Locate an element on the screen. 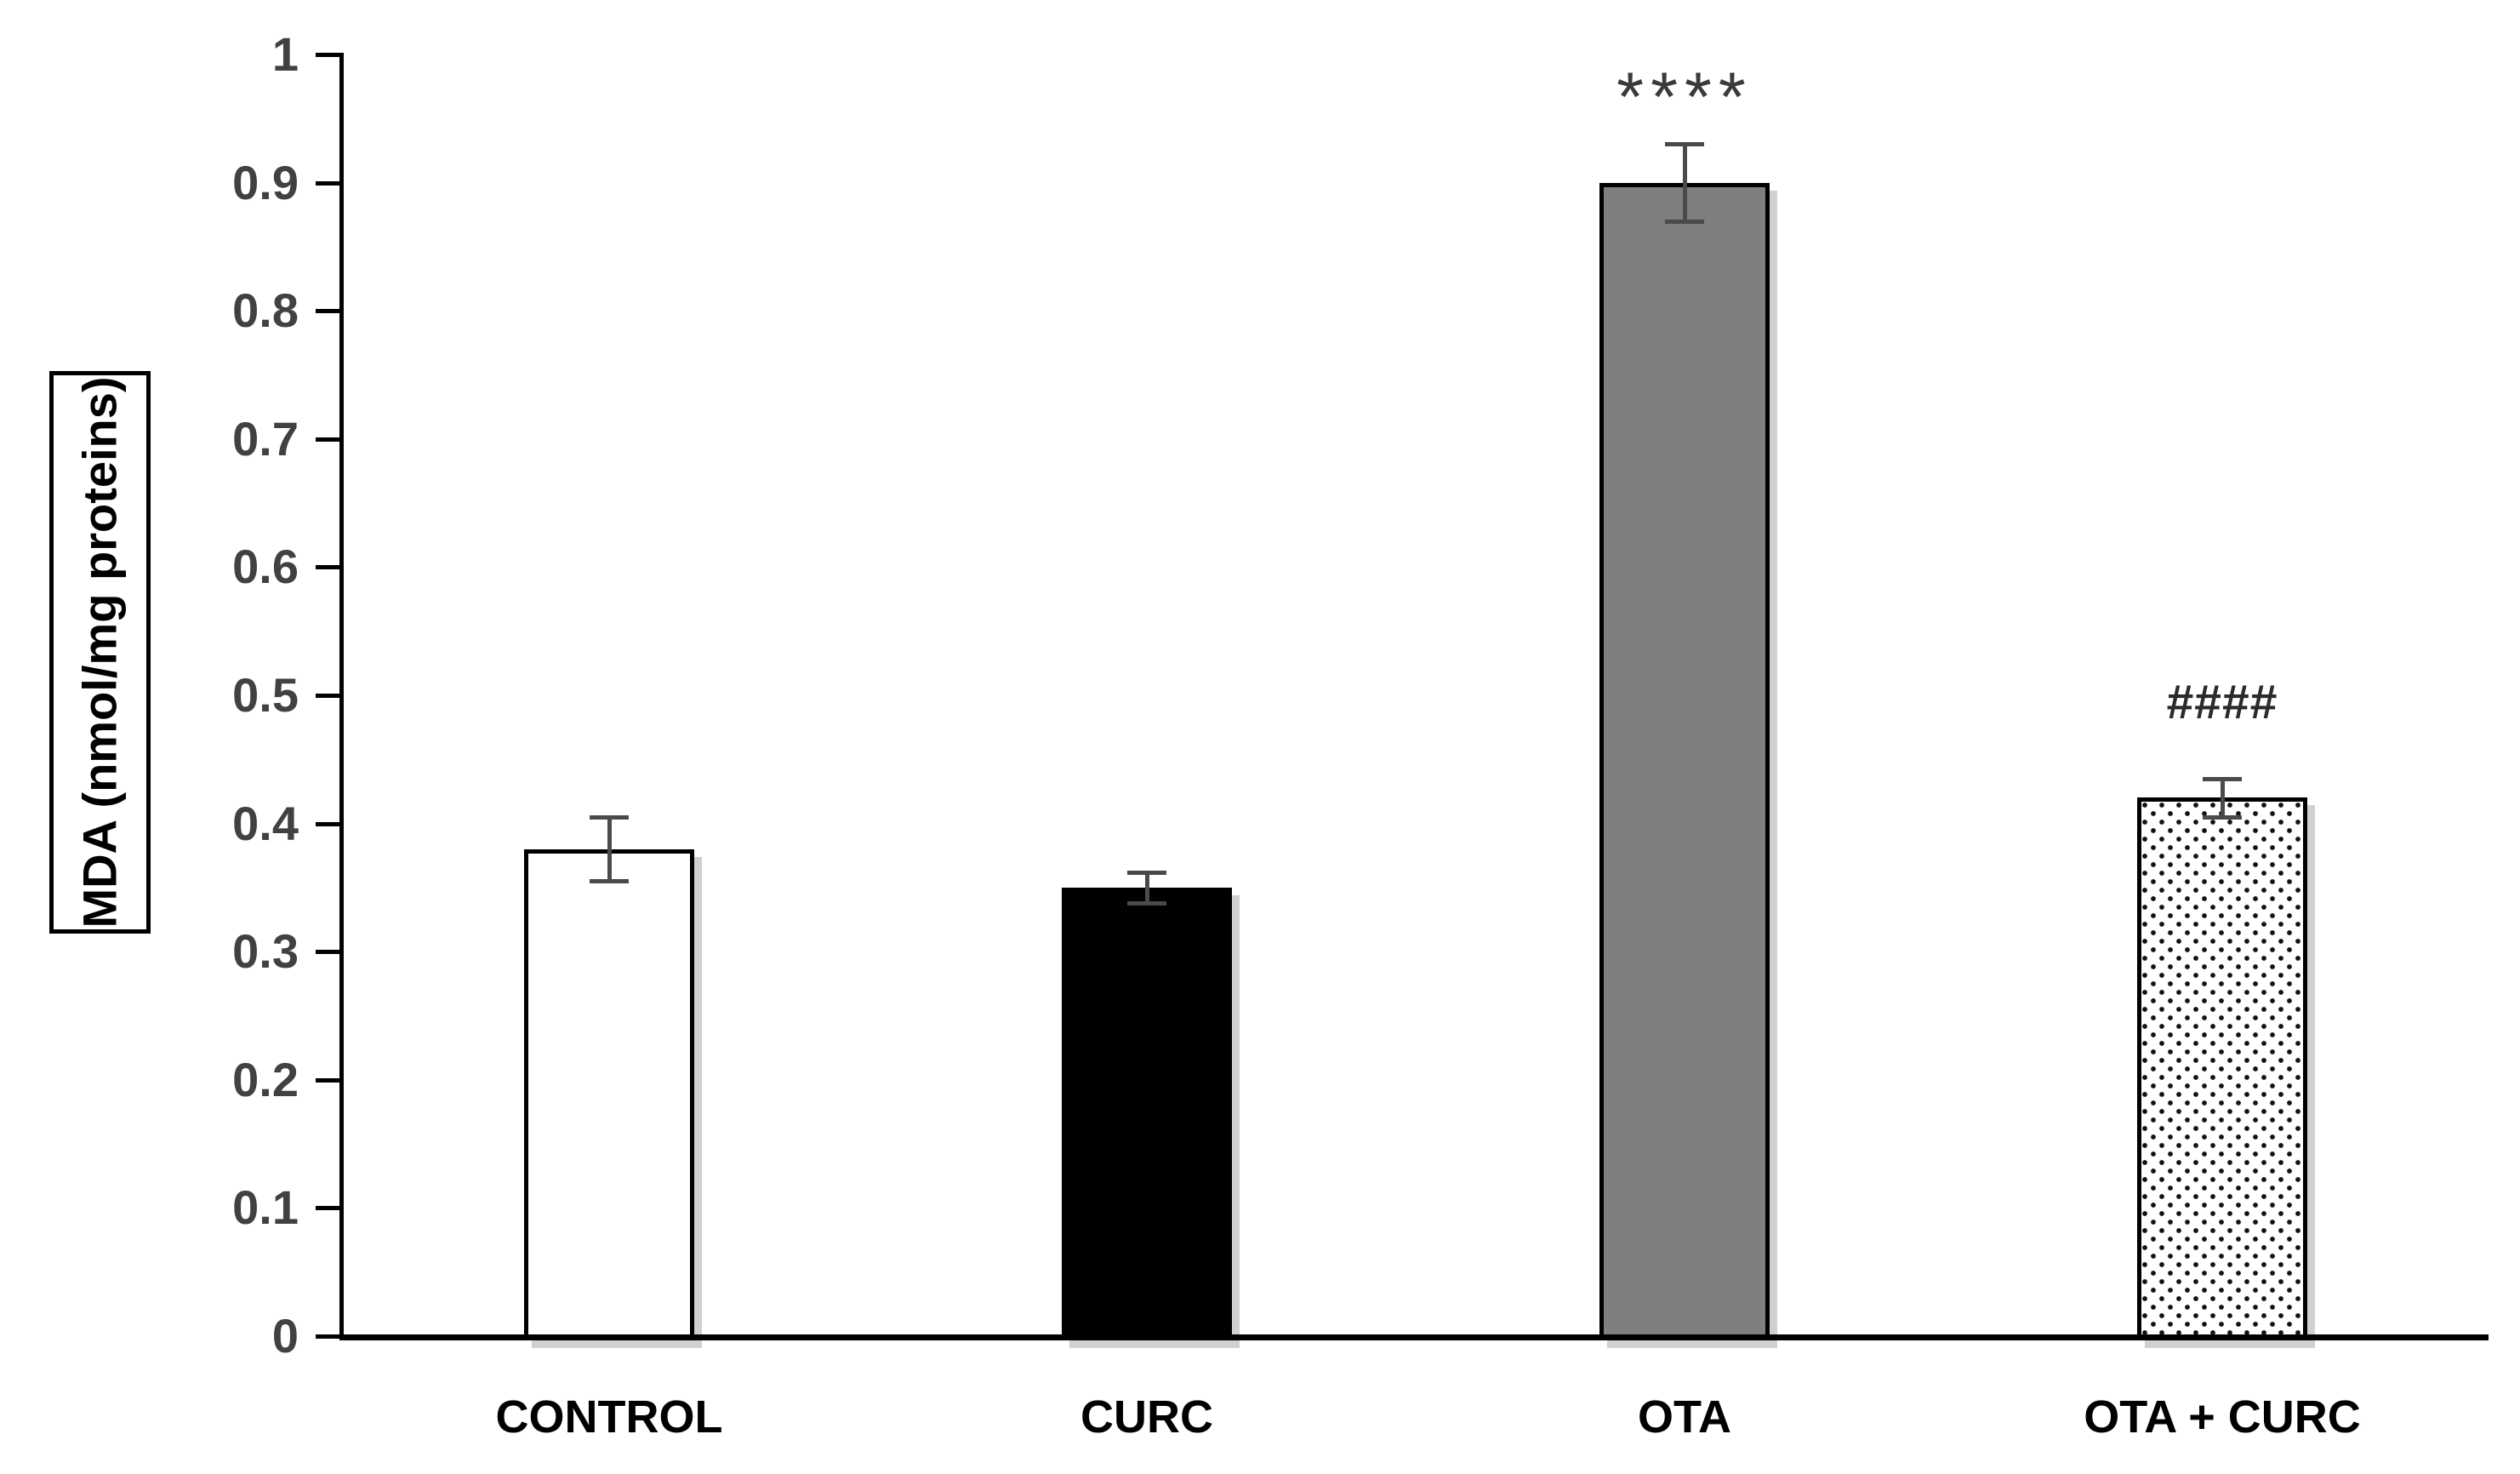  x-axis-line is located at coordinates (1414, 1337).